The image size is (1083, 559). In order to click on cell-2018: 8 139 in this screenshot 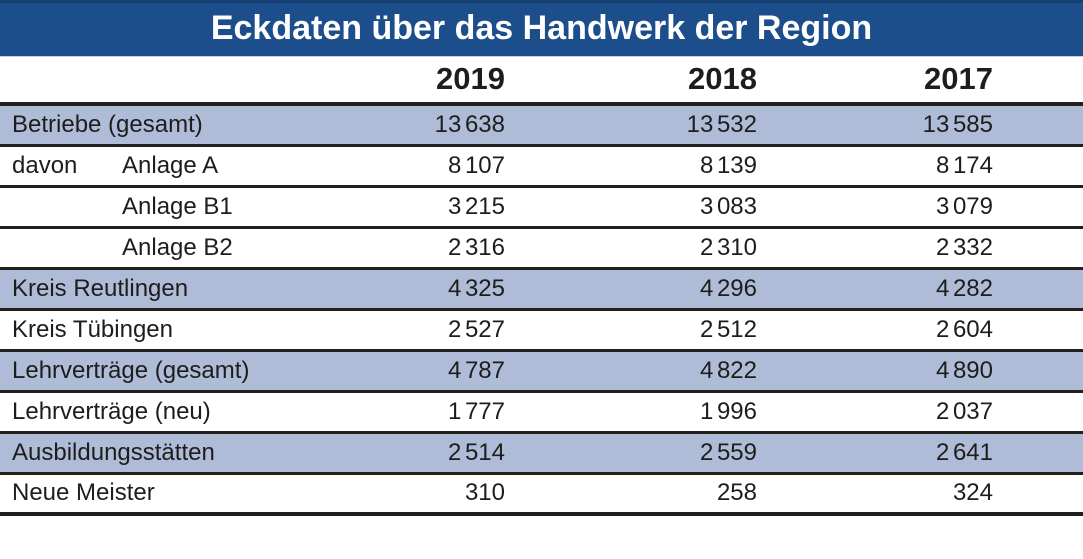, I will do `click(728, 165)`.